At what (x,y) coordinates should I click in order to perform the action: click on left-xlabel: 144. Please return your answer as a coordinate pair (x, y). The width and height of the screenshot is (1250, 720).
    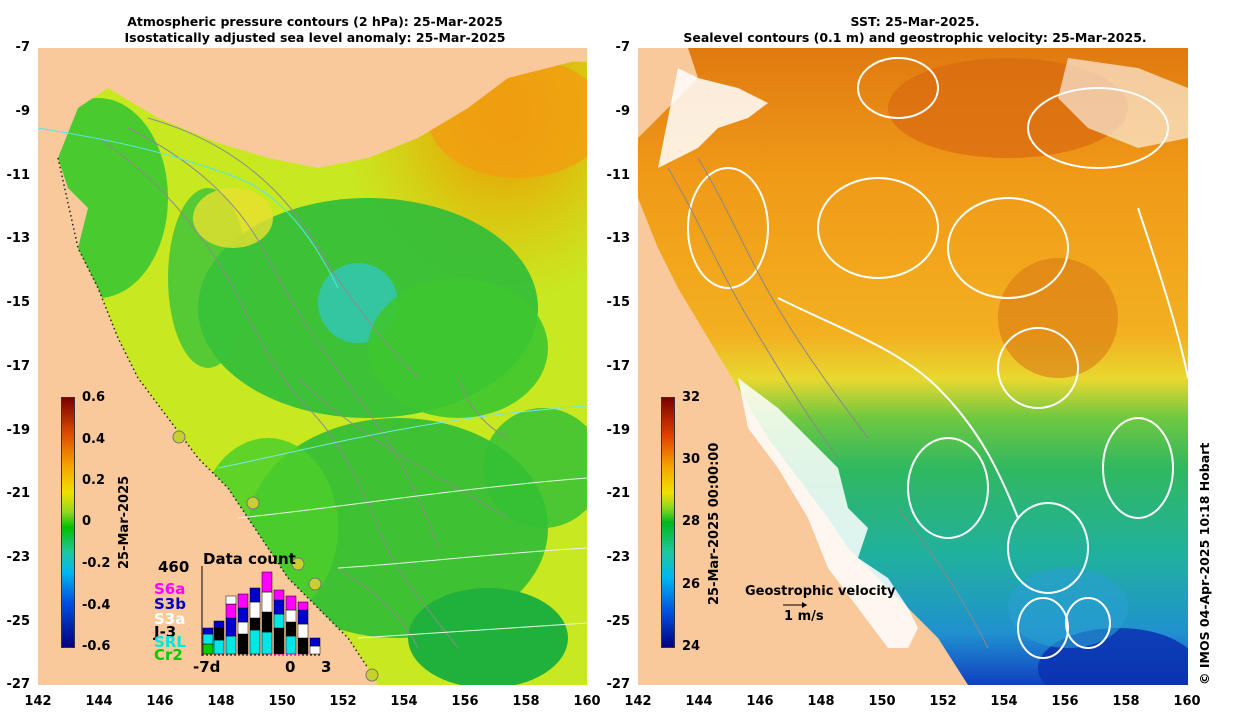
    Looking at the image, I should click on (99, 701).